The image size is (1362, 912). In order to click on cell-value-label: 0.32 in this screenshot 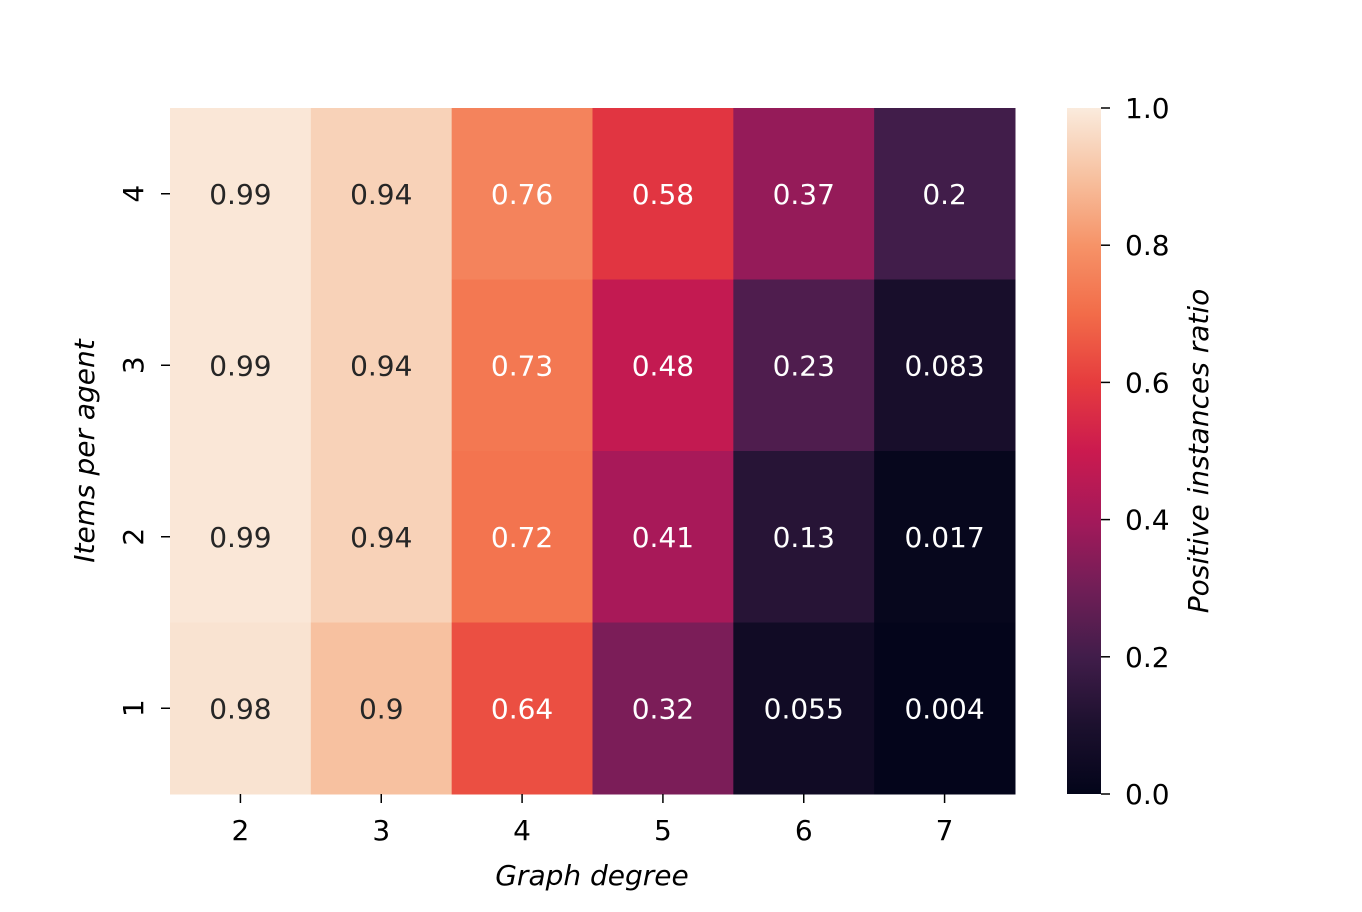, I will do `click(663, 708)`.